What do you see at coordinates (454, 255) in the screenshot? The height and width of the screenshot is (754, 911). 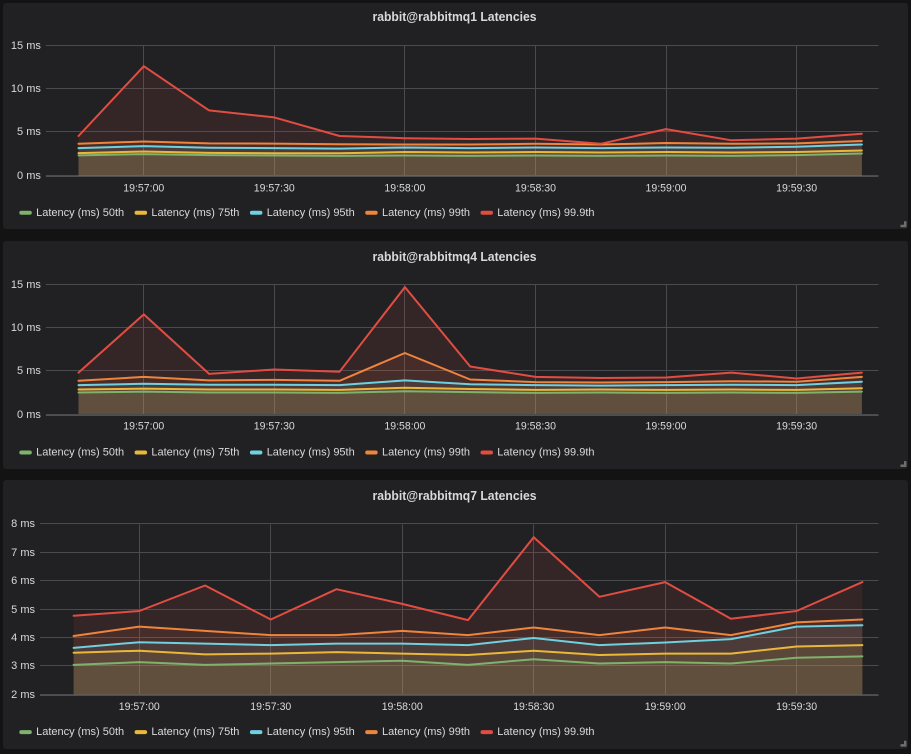 I see `svg-text: rabbit@rabbitmq4 Latencies` at bounding box center [454, 255].